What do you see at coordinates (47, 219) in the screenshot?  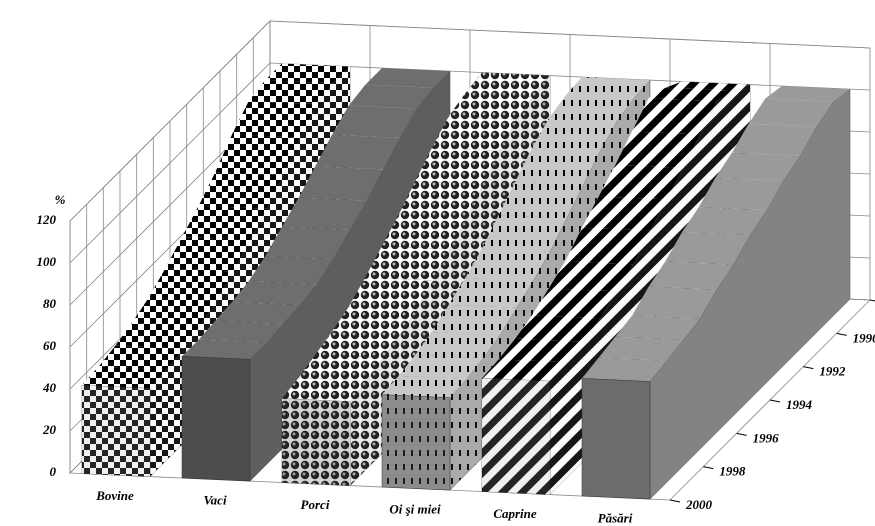 I see `y-tick-label: 120` at bounding box center [47, 219].